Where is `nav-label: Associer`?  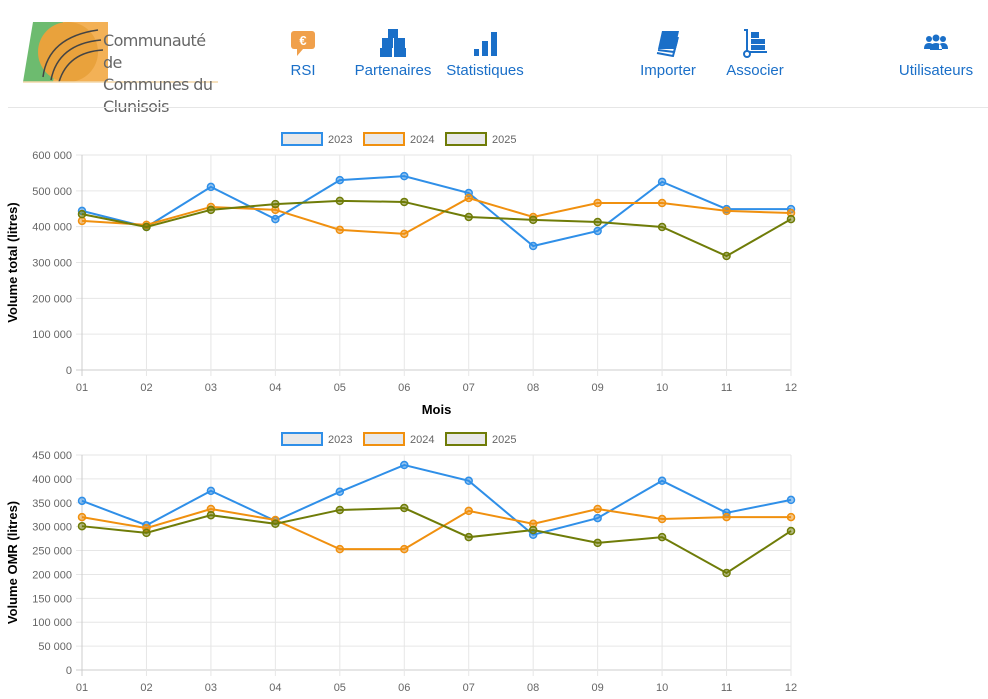
nav-label: Associer is located at coordinates (755, 70).